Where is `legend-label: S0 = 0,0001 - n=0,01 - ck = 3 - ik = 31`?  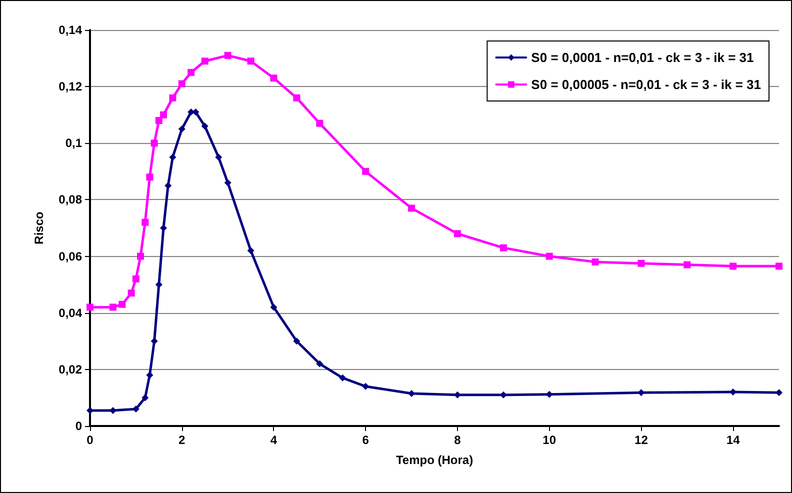
legend-label: S0 = 0,0001 - n=0,01 - ck = 3 - ik = 31 is located at coordinates (642, 57).